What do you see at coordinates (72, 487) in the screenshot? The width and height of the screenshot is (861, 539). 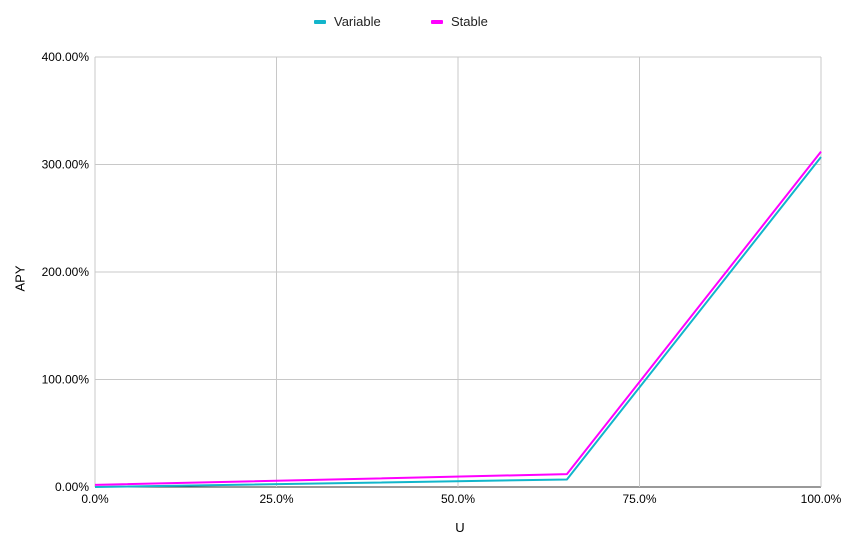 I see `y-tick-label: 0.00%` at bounding box center [72, 487].